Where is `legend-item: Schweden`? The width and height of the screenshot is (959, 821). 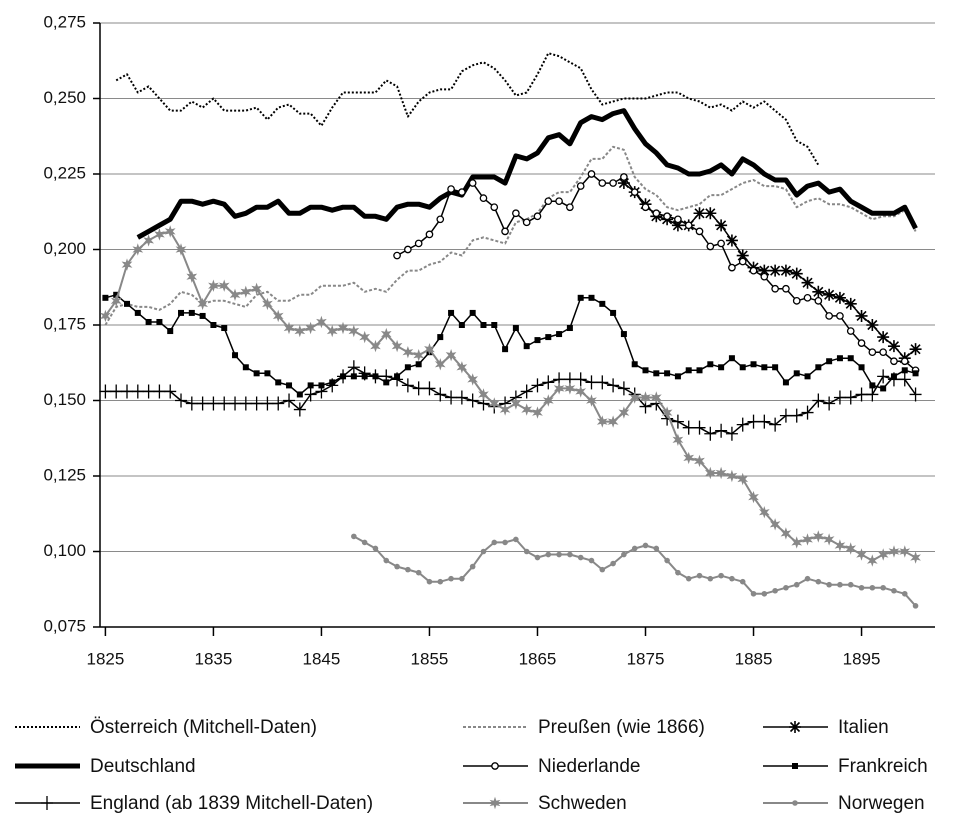
legend-item: Schweden is located at coordinates (545, 803).